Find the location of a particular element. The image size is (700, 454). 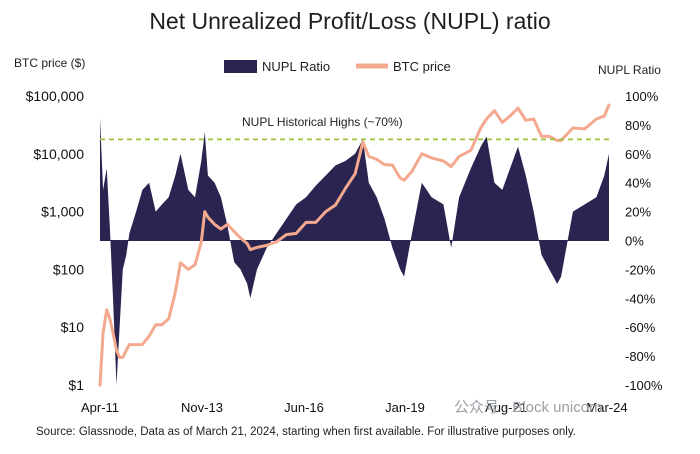

right-tick-label: 60% is located at coordinates (638, 154).